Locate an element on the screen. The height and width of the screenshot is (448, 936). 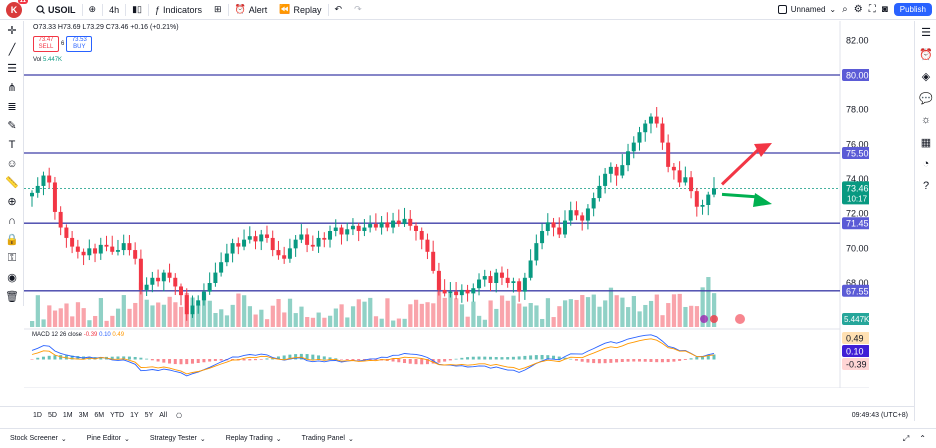
fib-retracement-icon: ≣ is located at coordinates (12, 107).